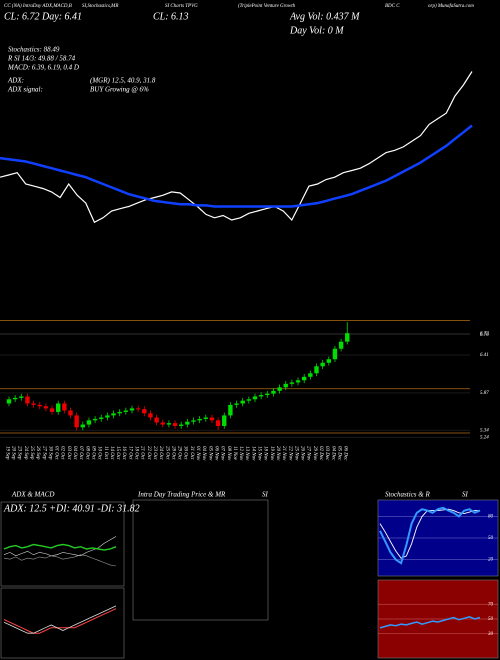 The height and width of the screenshot is (660, 500). Describe the element at coordinates (185, 453) in the screenshot. I see `x-tick-label: 30 Oct` at that location.